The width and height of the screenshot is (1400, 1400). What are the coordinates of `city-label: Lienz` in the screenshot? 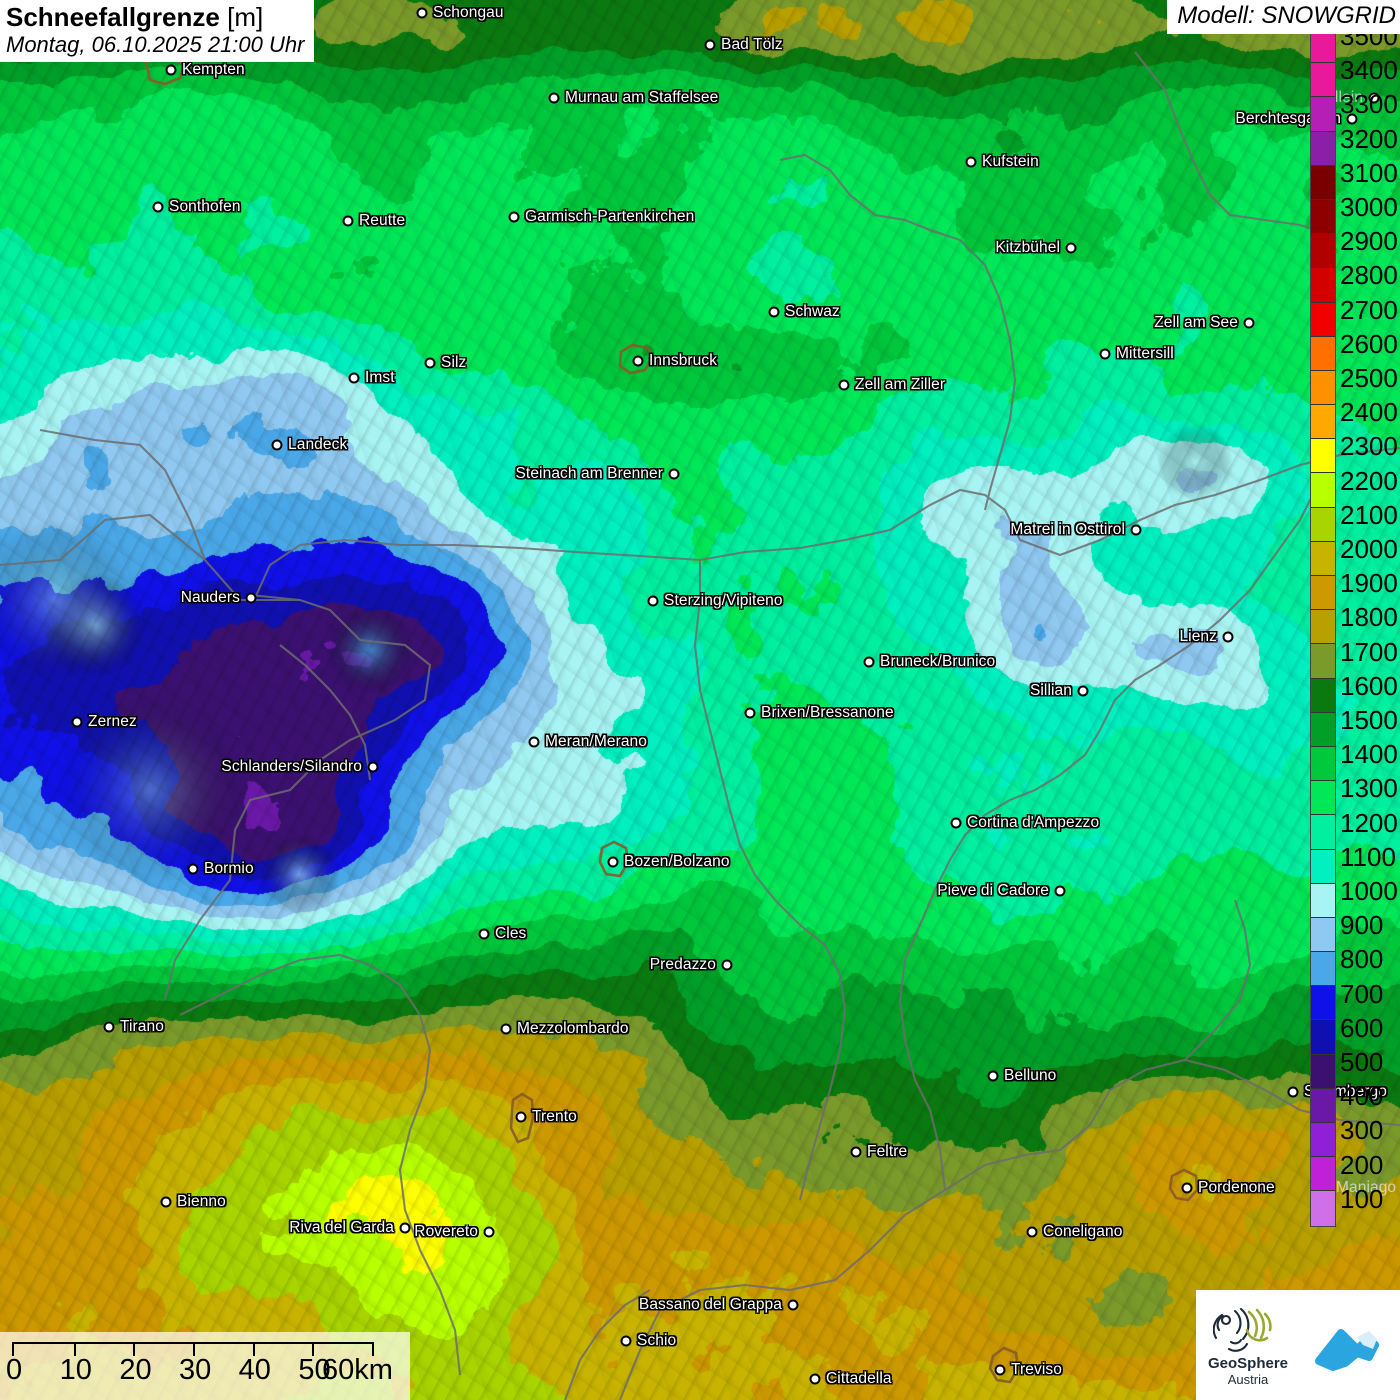 It's located at (1198, 636).